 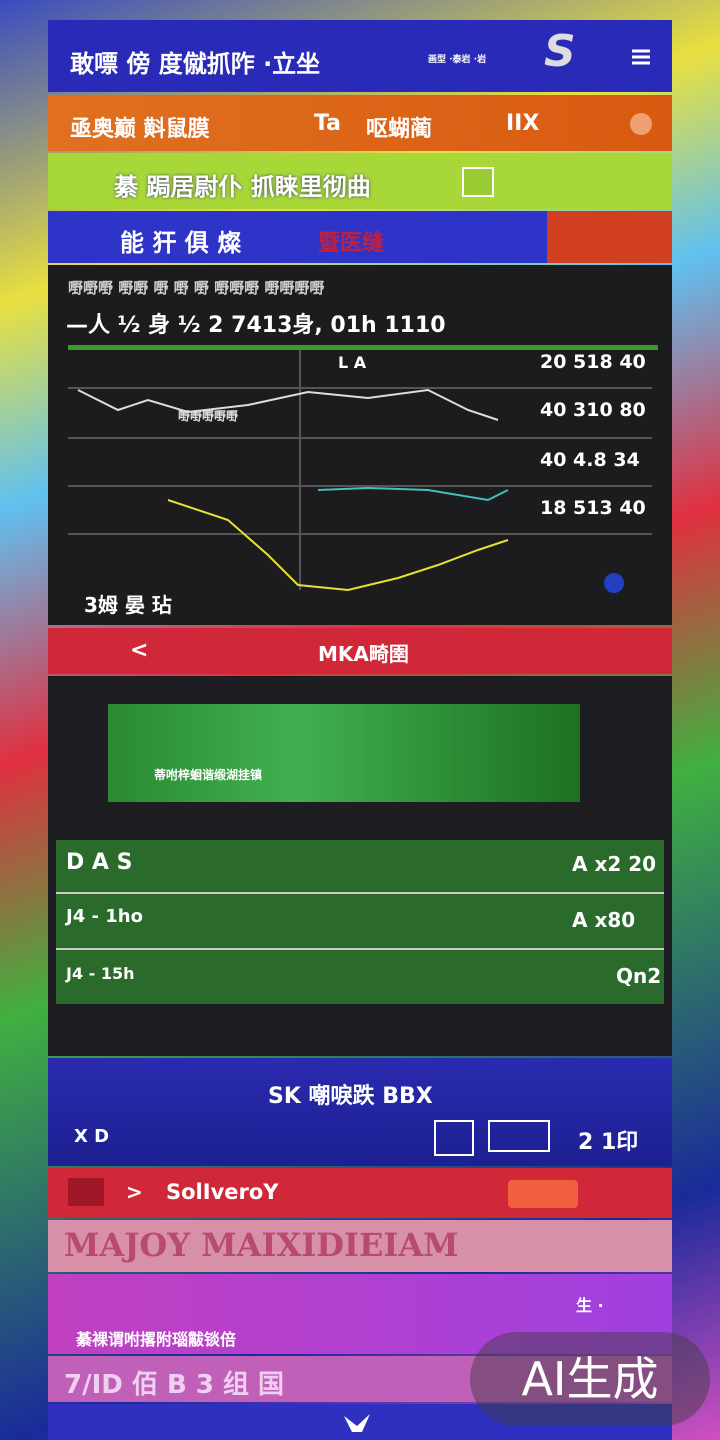 I want to click on panel-text: 綦裸谓咐撂附瑙黻锬倍, so click(x=156, y=1339).